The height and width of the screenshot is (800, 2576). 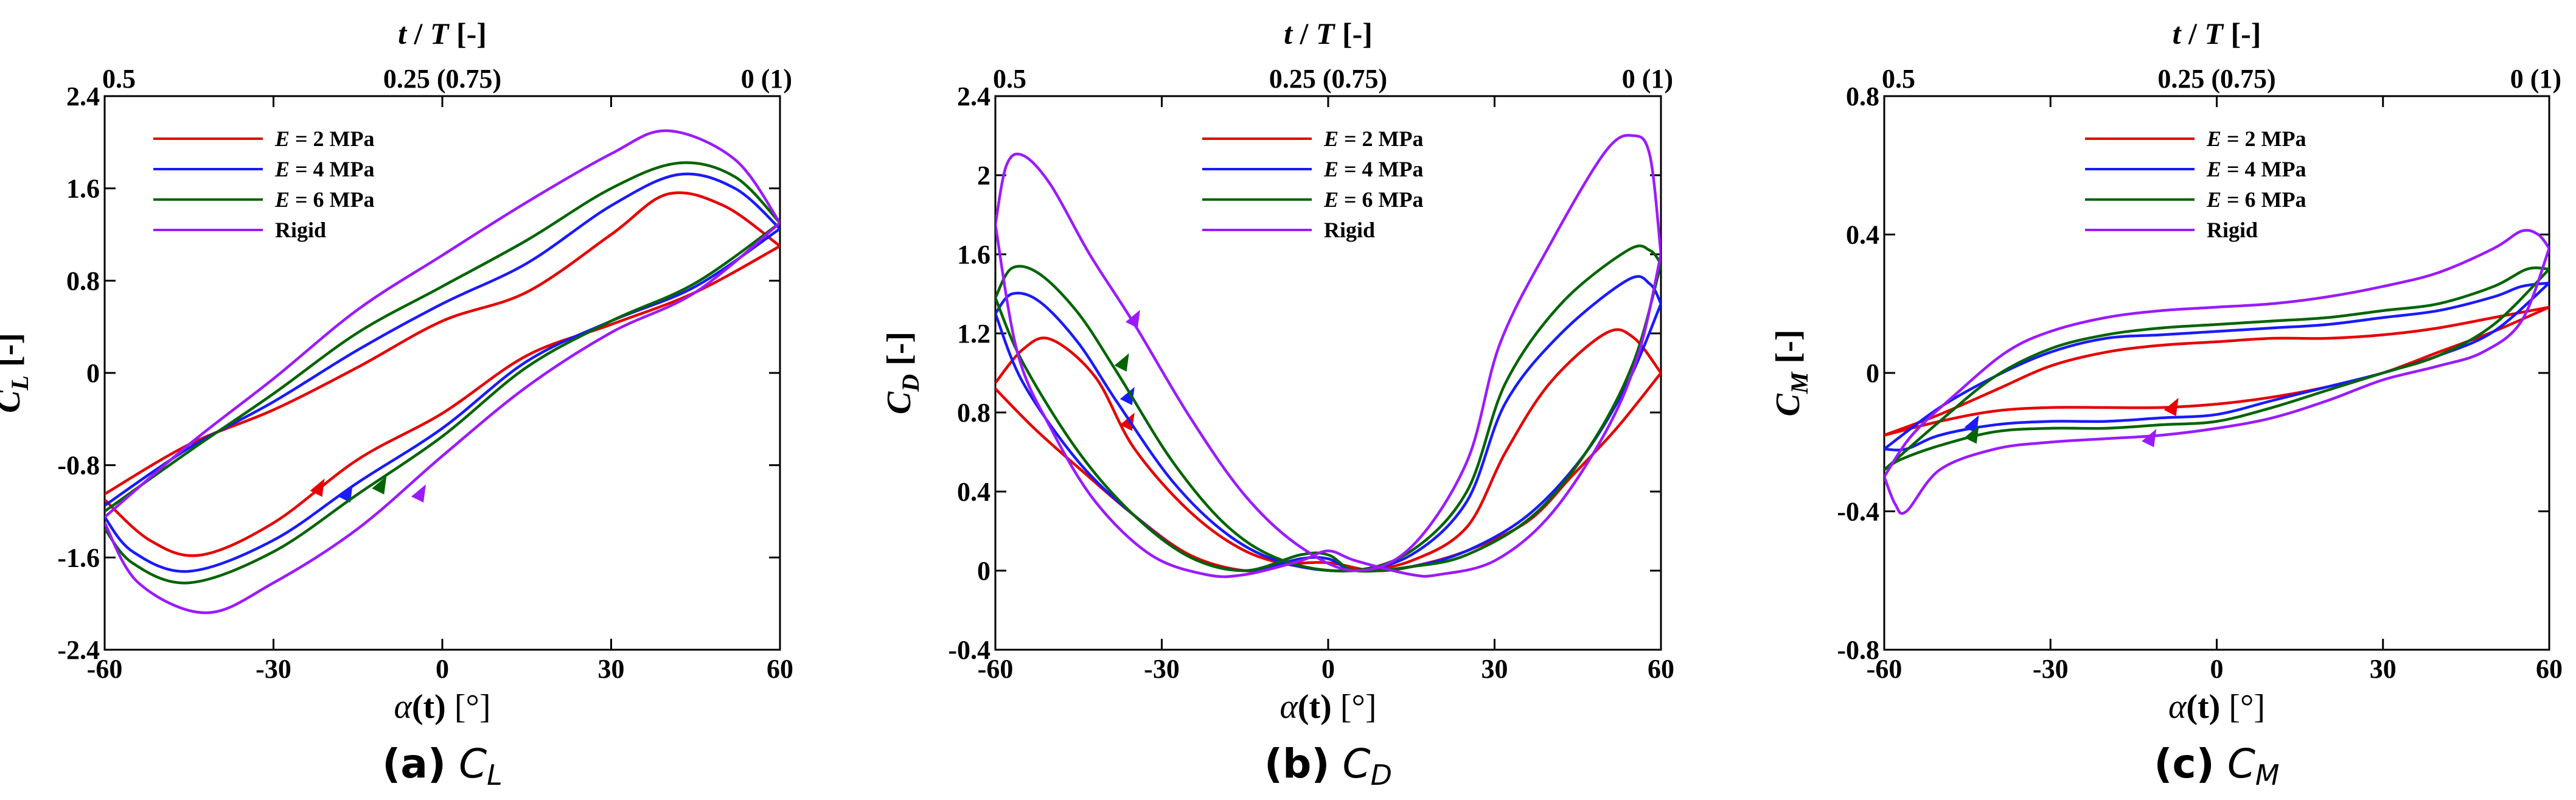 What do you see at coordinates (16, 373) in the screenshot?
I see `y-axis-label: CL [-]` at bounding box center [16, 373].